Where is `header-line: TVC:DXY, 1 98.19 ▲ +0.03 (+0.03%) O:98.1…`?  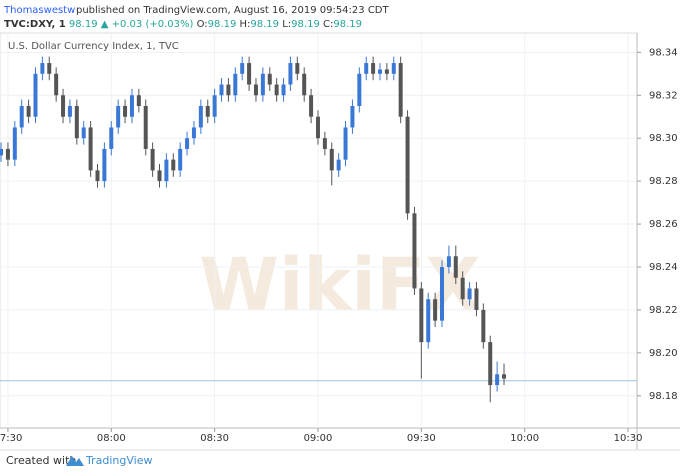
header-line: TVC:DXY, 1 98.19 ▲ +0.03 (+0.03%) O:98.1… is located at coordinates (183, 24).